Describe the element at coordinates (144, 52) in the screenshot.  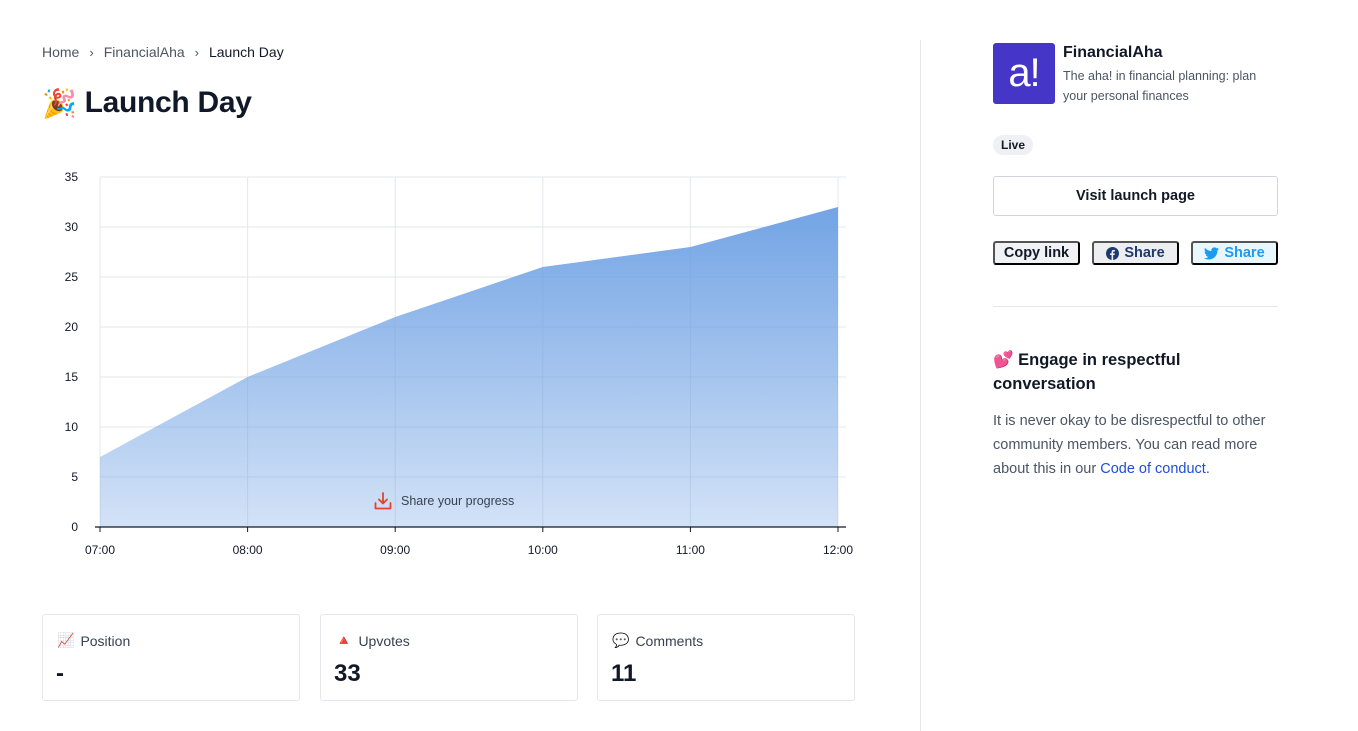
I see `breadcrumb-product: FinancialAha` at that location.